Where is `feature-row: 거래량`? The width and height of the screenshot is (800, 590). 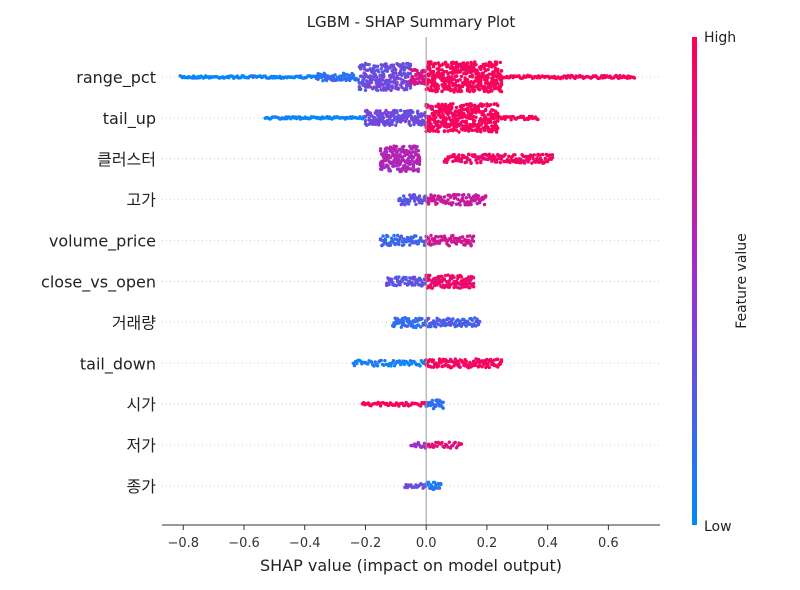 feature-row: 거래량 is located at coordinates (386, 322).